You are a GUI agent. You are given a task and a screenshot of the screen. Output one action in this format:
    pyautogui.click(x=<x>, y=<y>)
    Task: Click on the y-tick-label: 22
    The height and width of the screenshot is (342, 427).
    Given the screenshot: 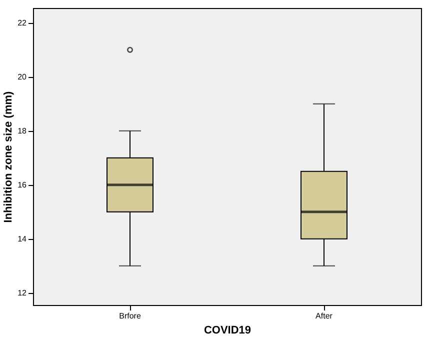 What is the action you would take?
    pyautogui.click(x=23, y=23)
    